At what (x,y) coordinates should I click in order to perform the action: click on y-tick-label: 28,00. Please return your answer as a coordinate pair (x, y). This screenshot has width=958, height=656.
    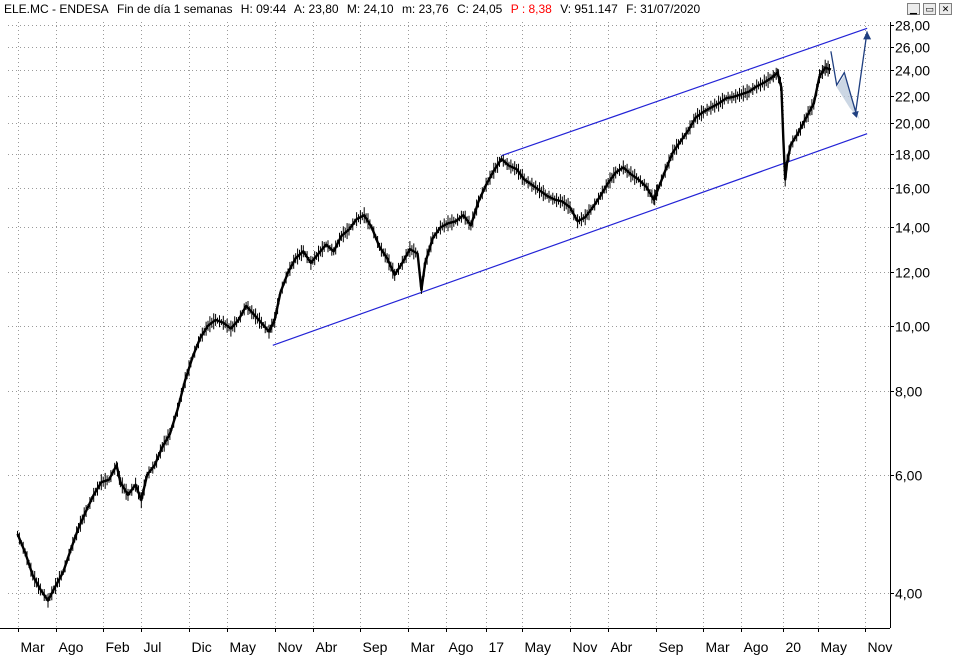
    Looking at the image, I should click on (912, 26).